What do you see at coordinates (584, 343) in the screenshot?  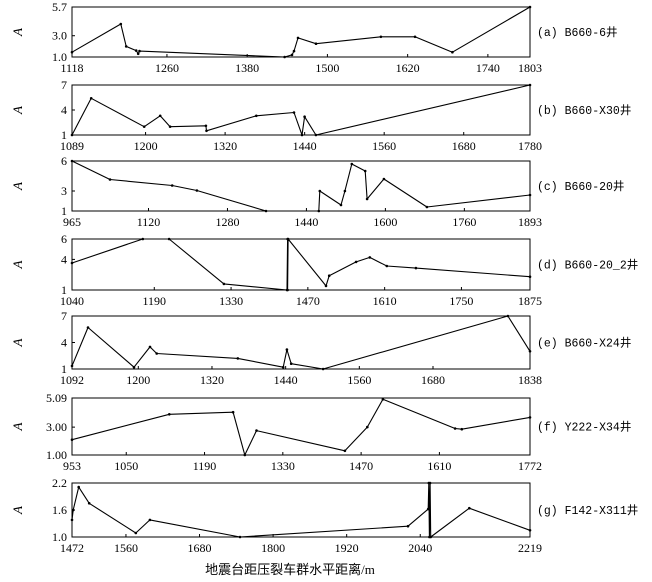 I see `panel-label: (e) B660-X24井` at bounding box center [584, 343].